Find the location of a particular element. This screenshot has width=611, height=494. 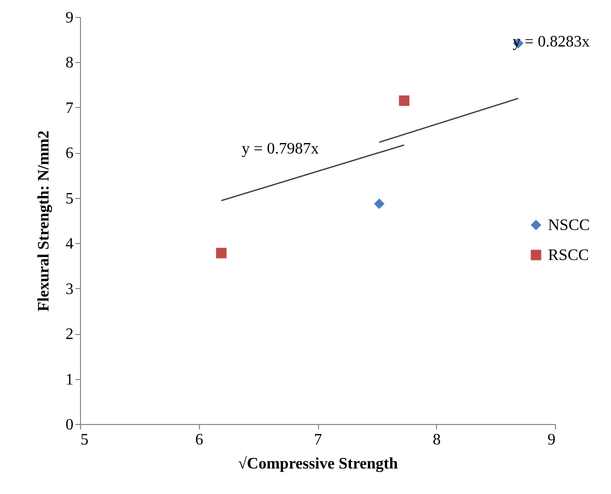

y-tick-label: 9 is located at coordinates (70, 18).